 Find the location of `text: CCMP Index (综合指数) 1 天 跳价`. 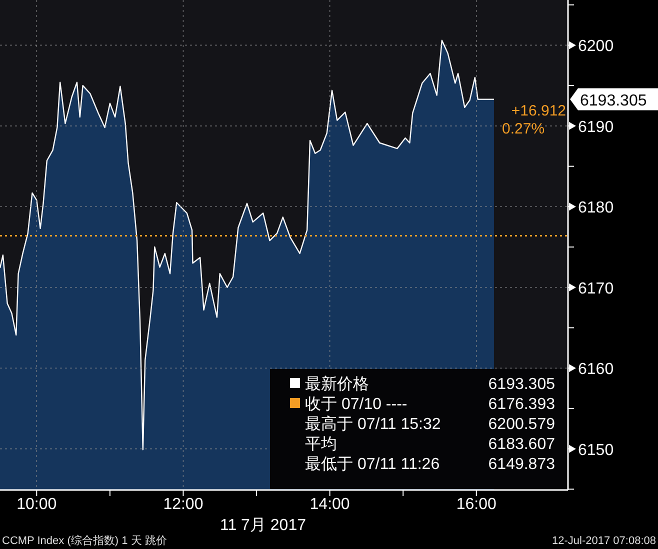

text: CCMP Index (综合指数) 1 天 跳价 is located at coordinates (84, 540).